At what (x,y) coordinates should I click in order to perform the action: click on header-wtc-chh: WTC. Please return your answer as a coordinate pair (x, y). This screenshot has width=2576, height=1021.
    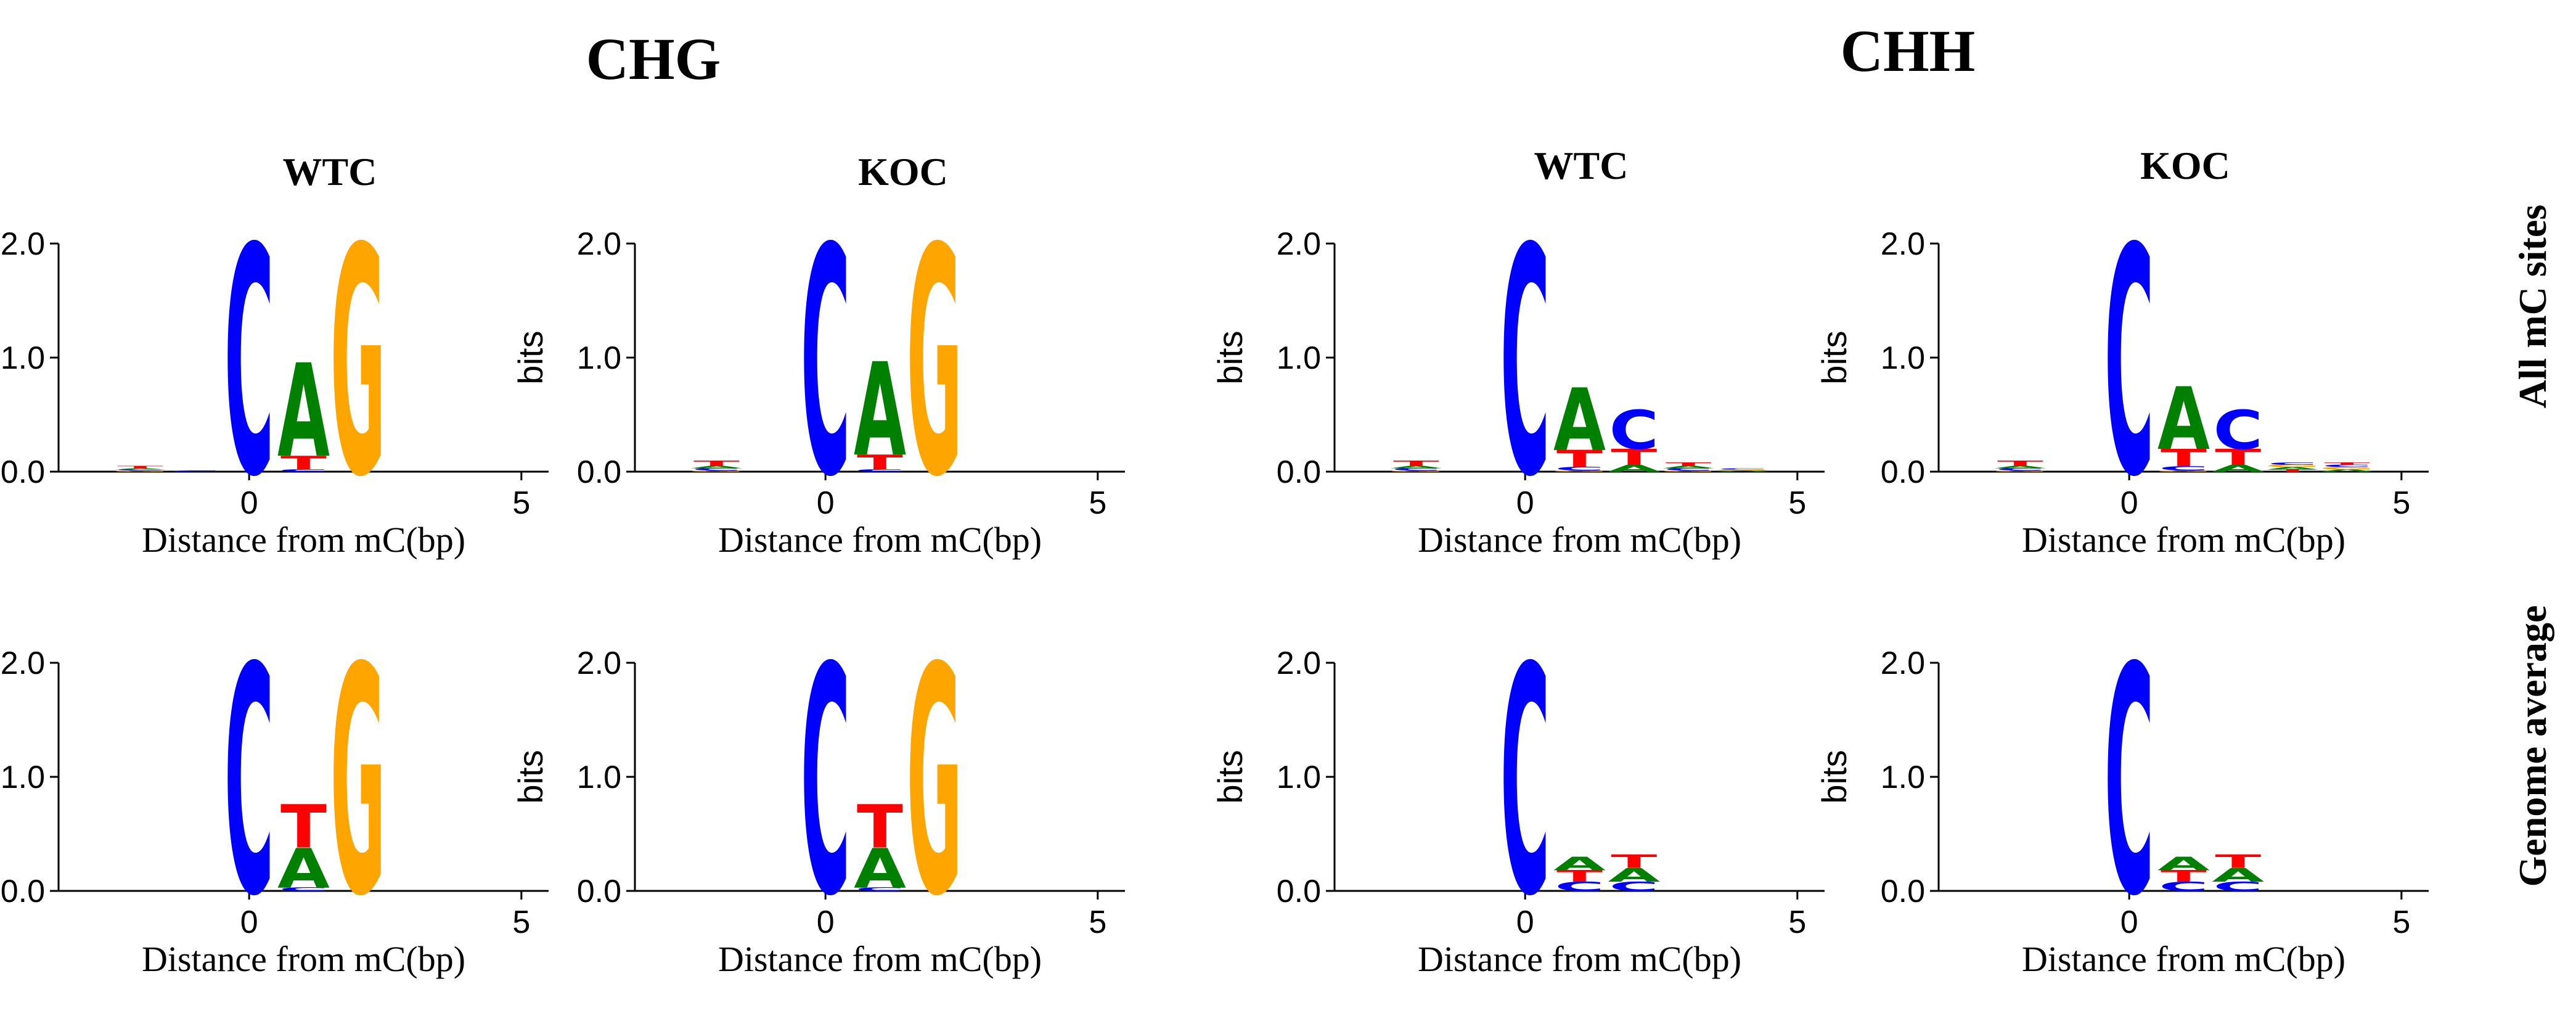
    Looking at the image, I should click on (1581, 165).